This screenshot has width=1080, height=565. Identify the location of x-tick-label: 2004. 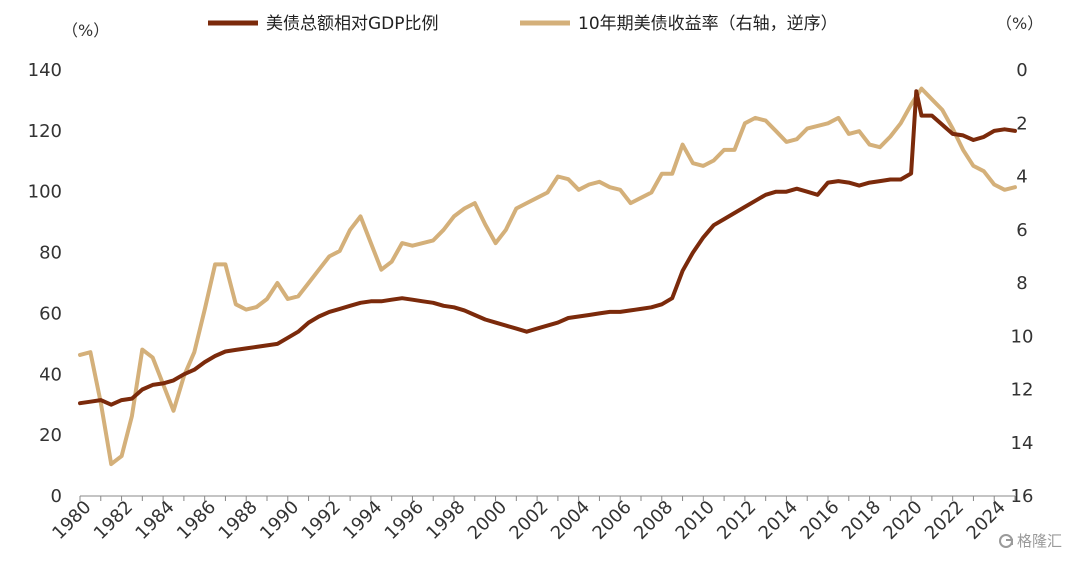
(570, 520).